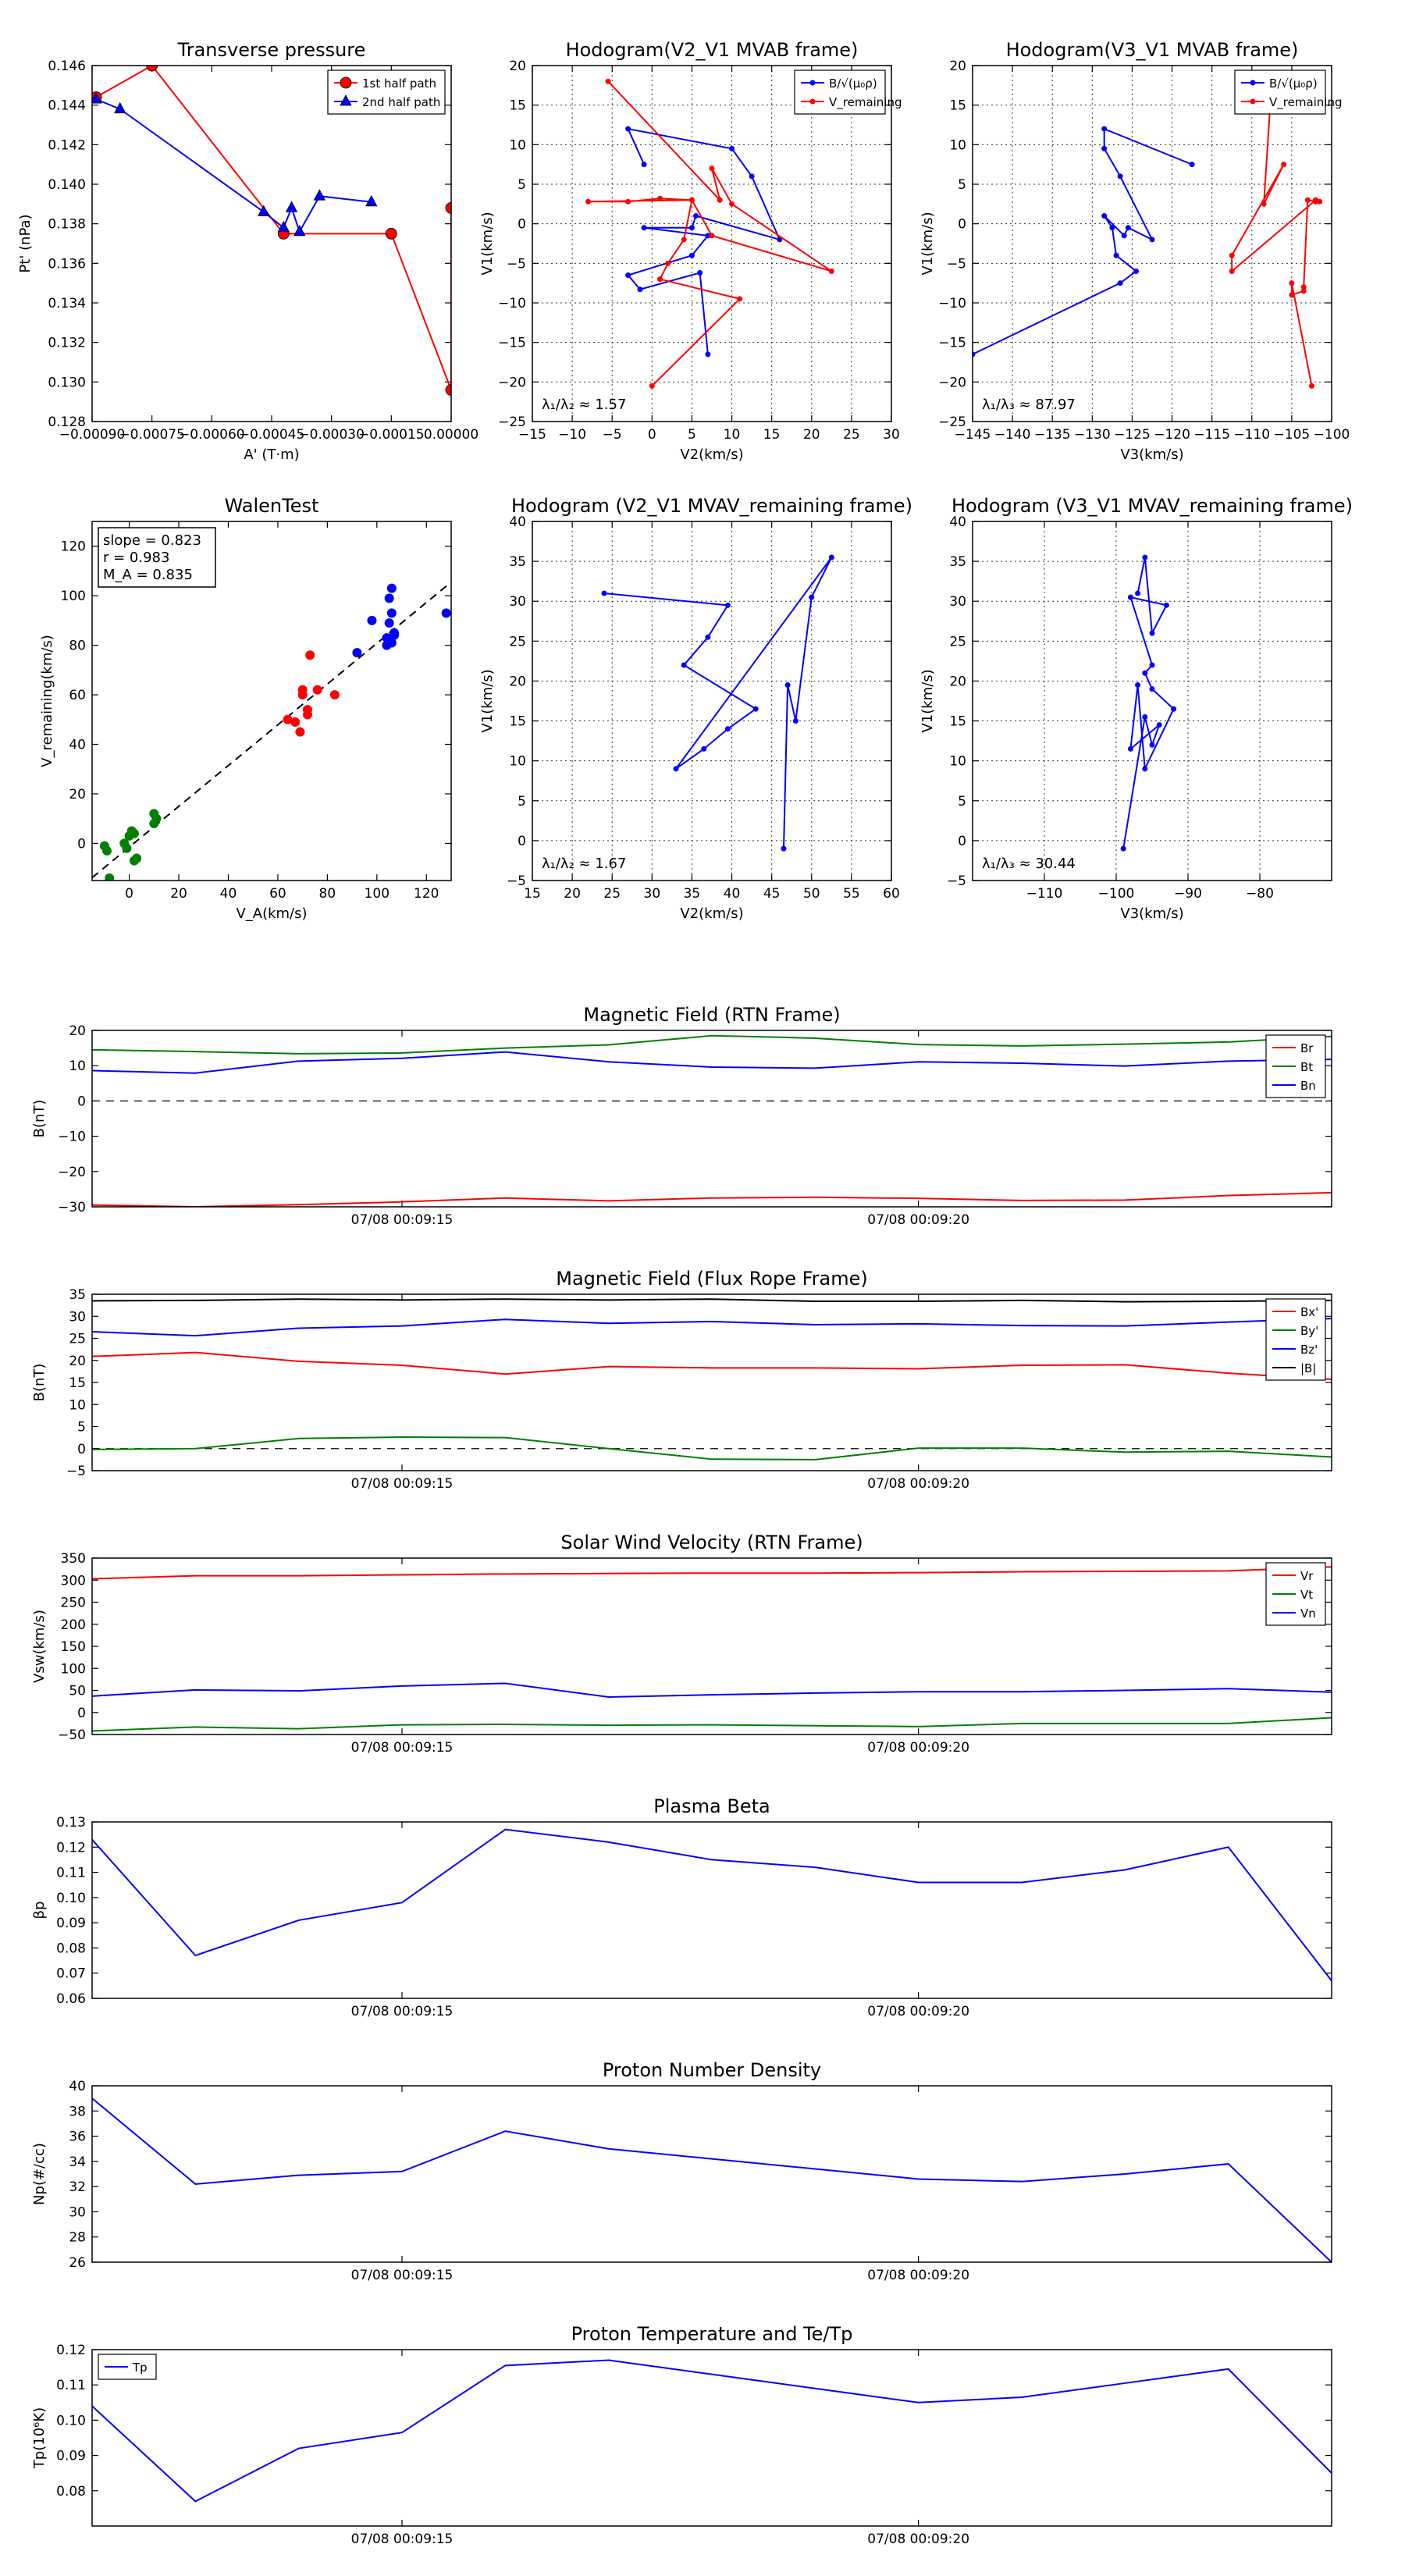 The image size is (1405, 2576). What do you see at coordinates (93, 435) in the screenshot?
I see `x-tick-label: −0.00090` at bounding box center [93, 435].